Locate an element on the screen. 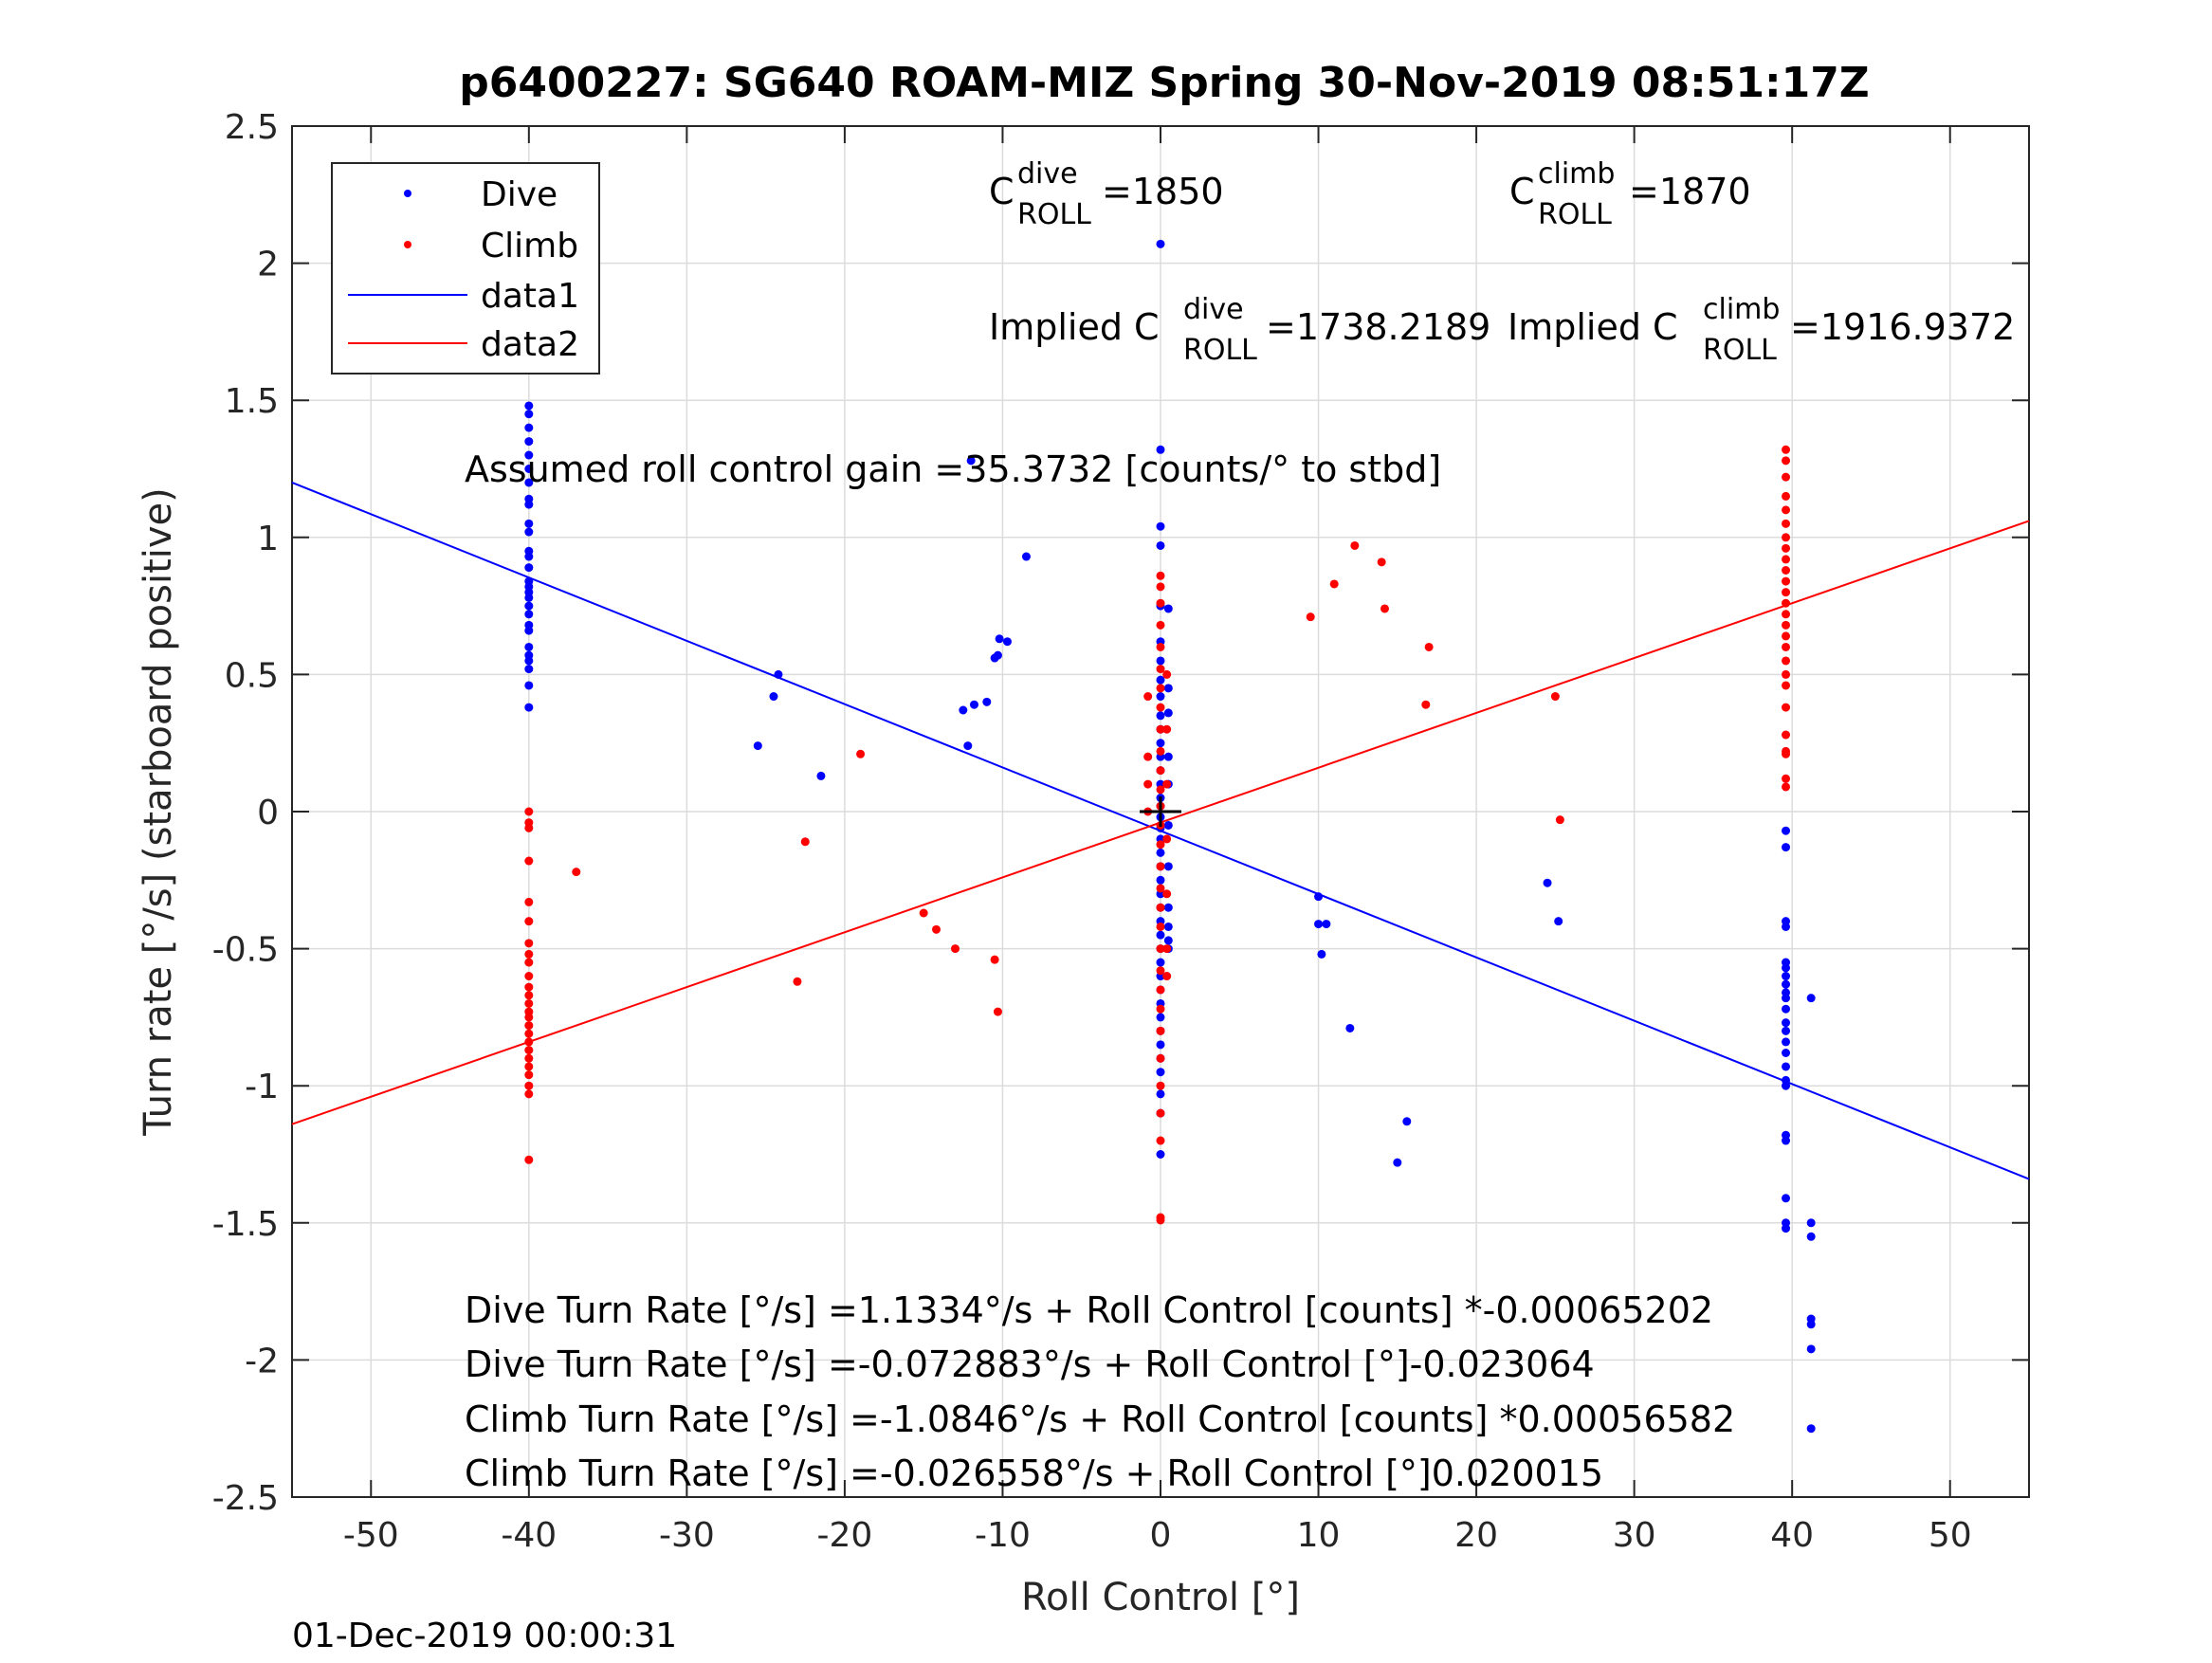 The height and width of the screenshot is (1663, 2212). legend-dive-label: Dive is located at coordinates (519, 195).